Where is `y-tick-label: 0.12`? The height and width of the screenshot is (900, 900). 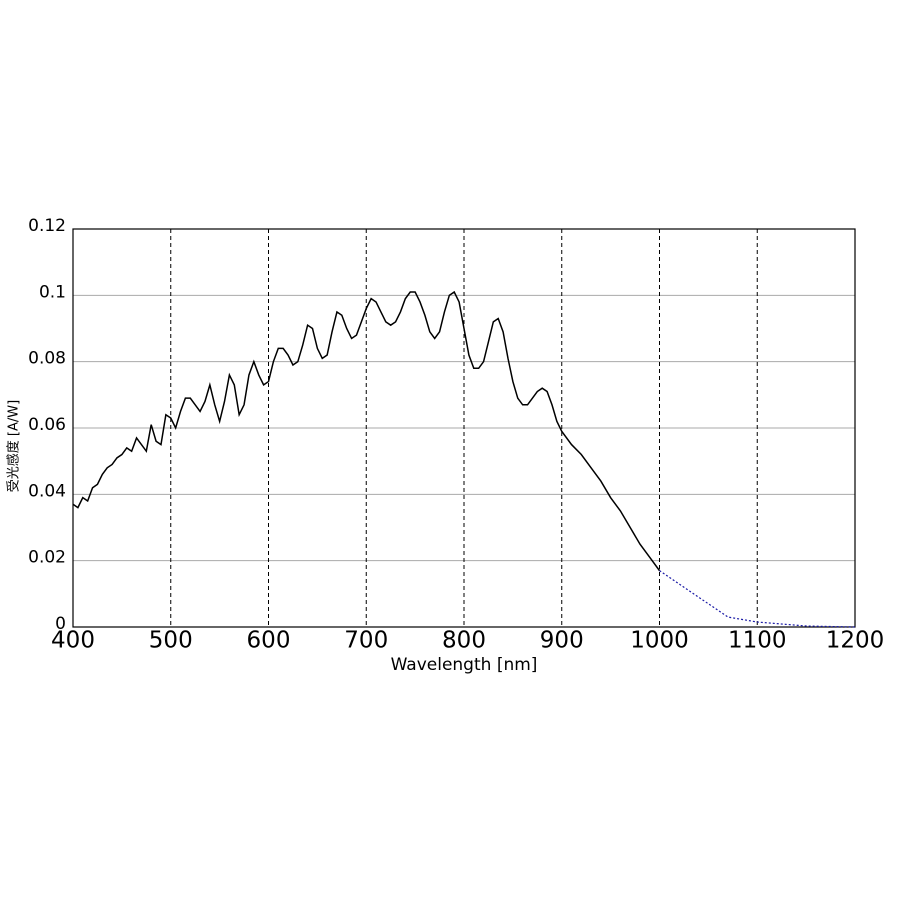
y-tick-label: 0.12 is located at coordinates (47, 226).